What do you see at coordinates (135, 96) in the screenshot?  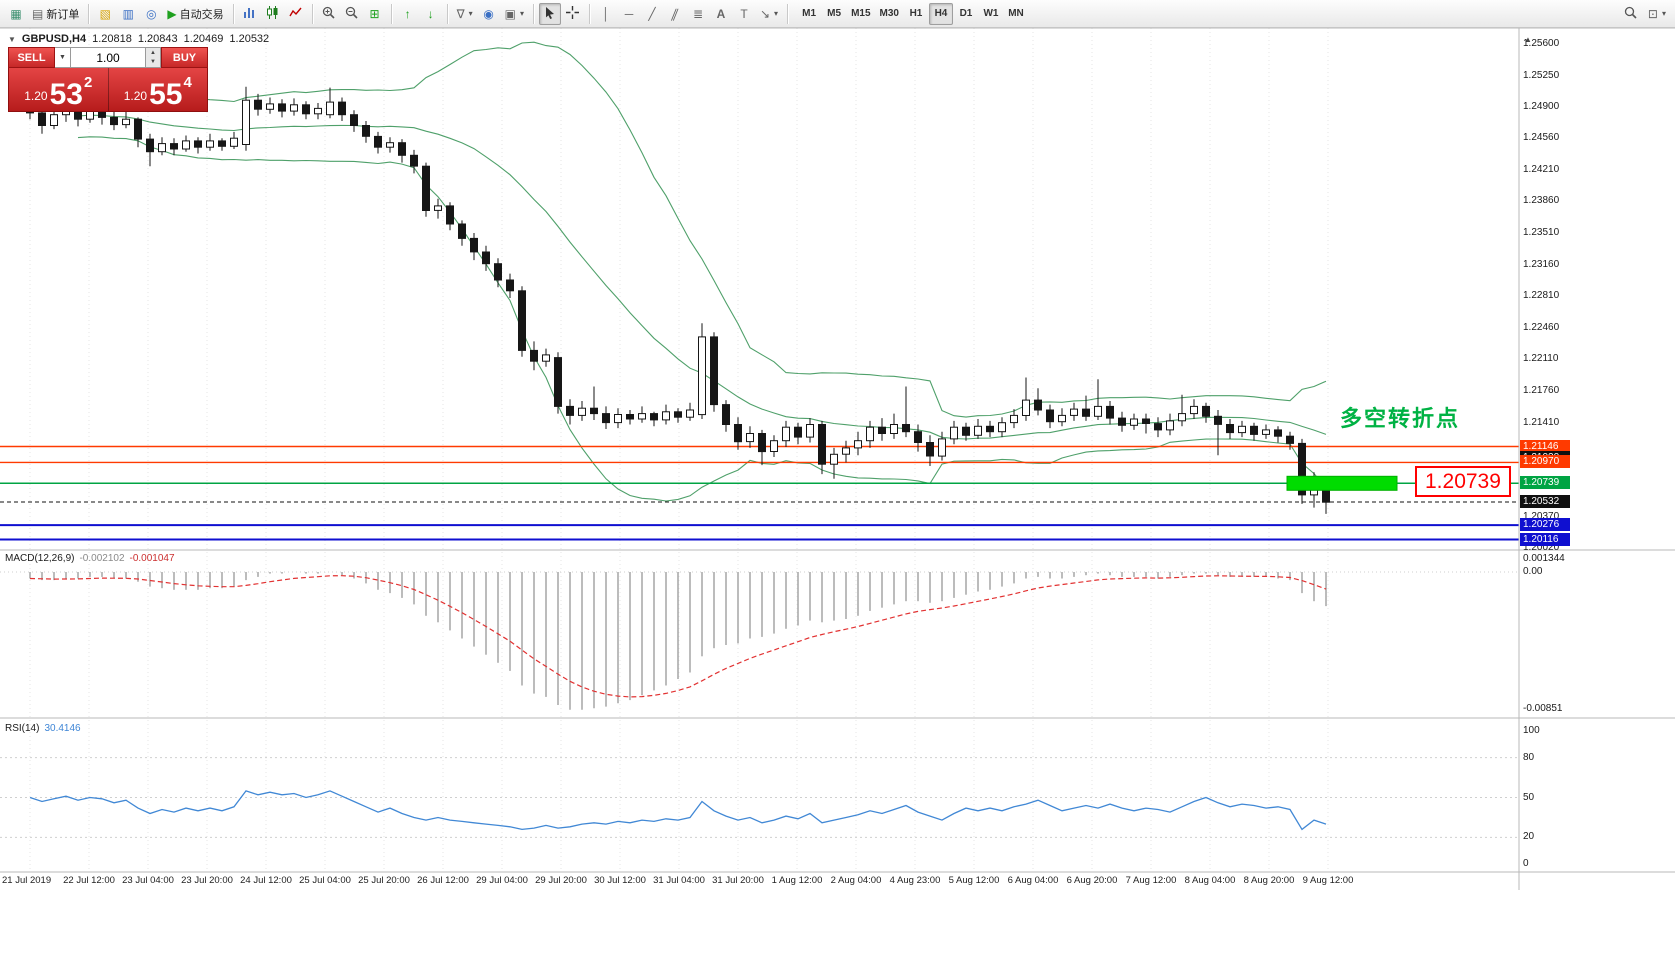 I see `buy-price-prefix: 1.20` at bounding box center [135, 96].